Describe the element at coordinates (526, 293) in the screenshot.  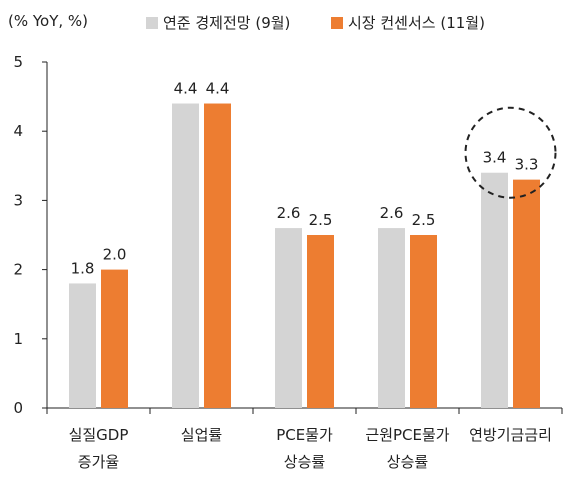
I see `bar-s1-c4` at that location.